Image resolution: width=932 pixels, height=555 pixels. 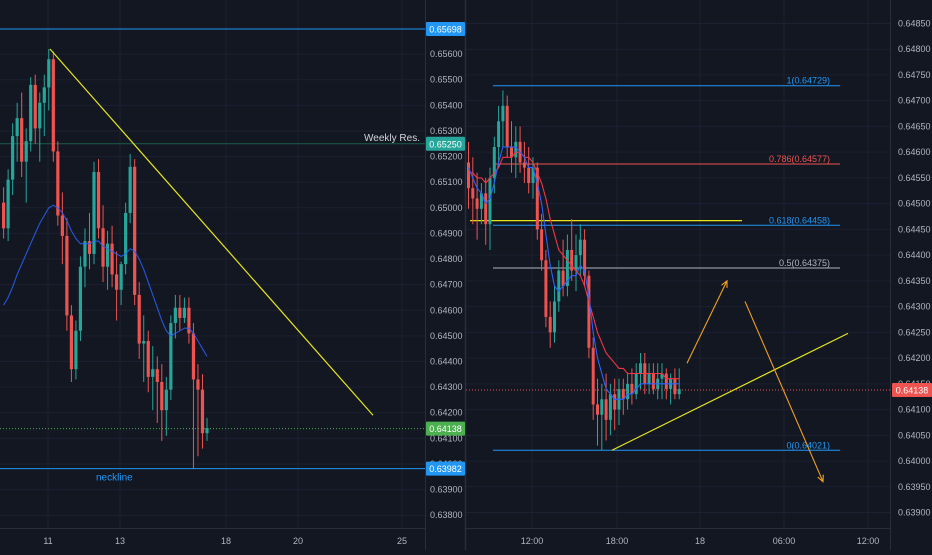 I want to click on price-tick-label: 0.65100, so click(x=446, y=182).